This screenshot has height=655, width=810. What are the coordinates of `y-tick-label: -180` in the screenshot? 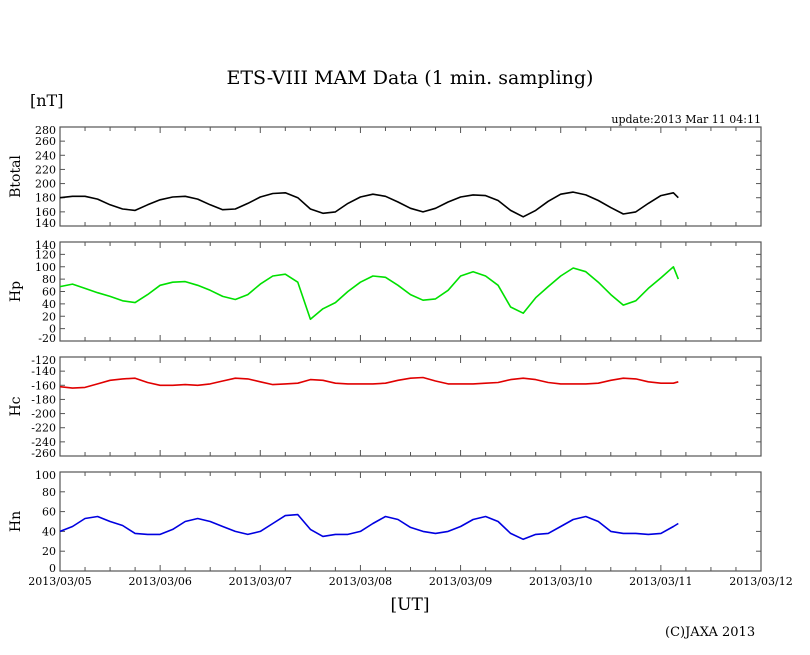 It's located at (43, 399).